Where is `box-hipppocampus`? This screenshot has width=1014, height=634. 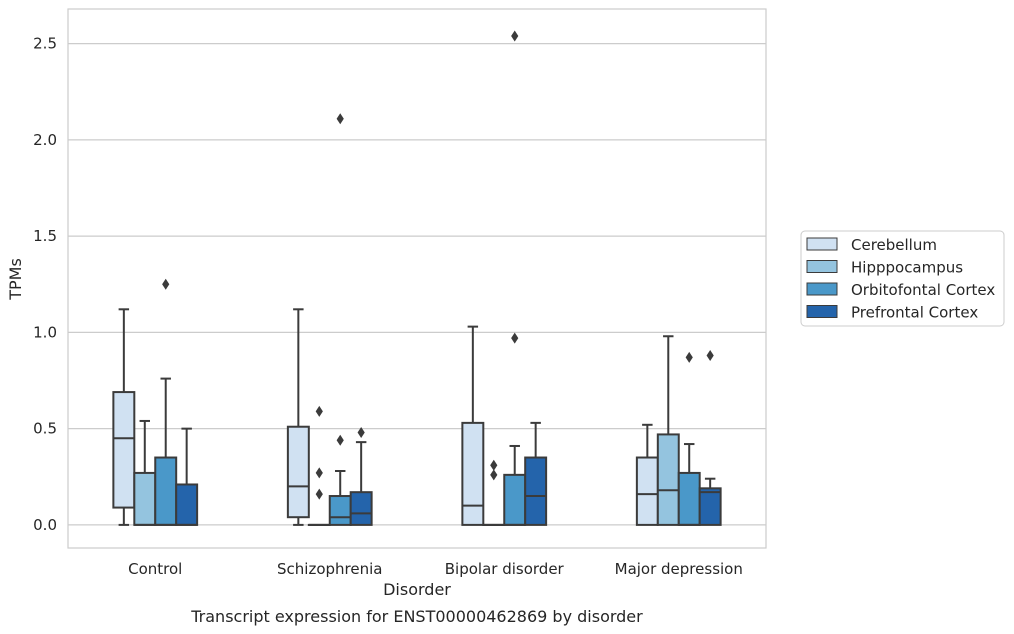
box-hipppocampus is located at coordinates (145, 472).